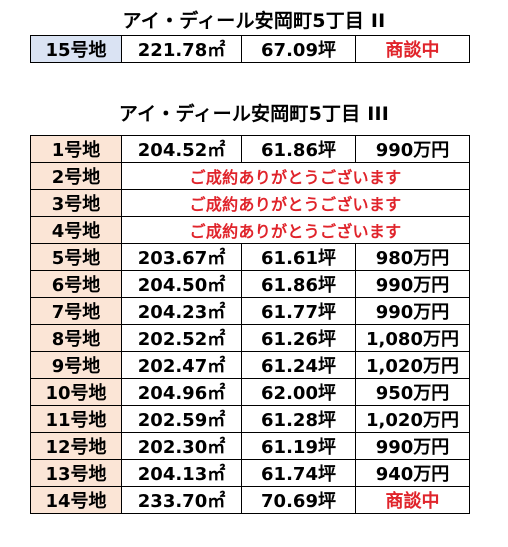 This screenshot has height=547, width=508. What do you see at coordinates (298, 500) in the screenshot?
I see `area-tsubo: 70.69坪` at bounding box center [298, 500].